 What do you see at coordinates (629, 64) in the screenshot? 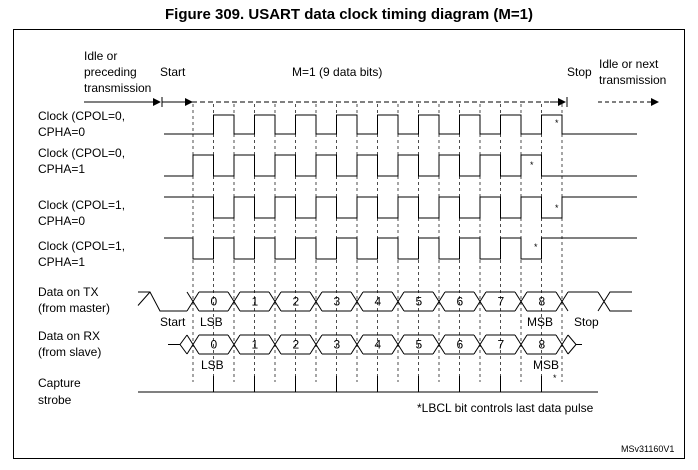
I see `idle-right-label-1: Idle or next` at bounding box center [629, 64].